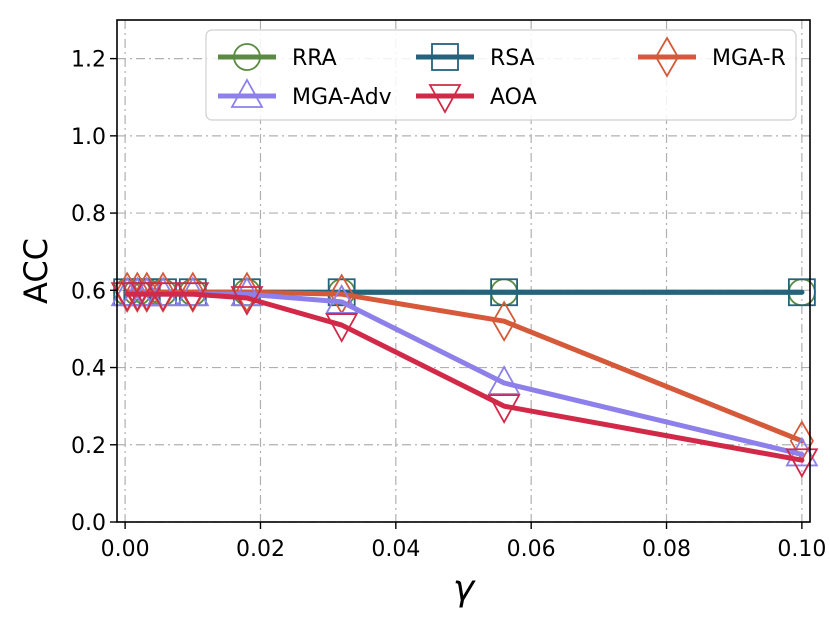 The width and height of the screenshot is (830, 625). Describe the element at coordinates (88, 369) in the screenshot. I see `y-tick-label: 0.4` at that location.